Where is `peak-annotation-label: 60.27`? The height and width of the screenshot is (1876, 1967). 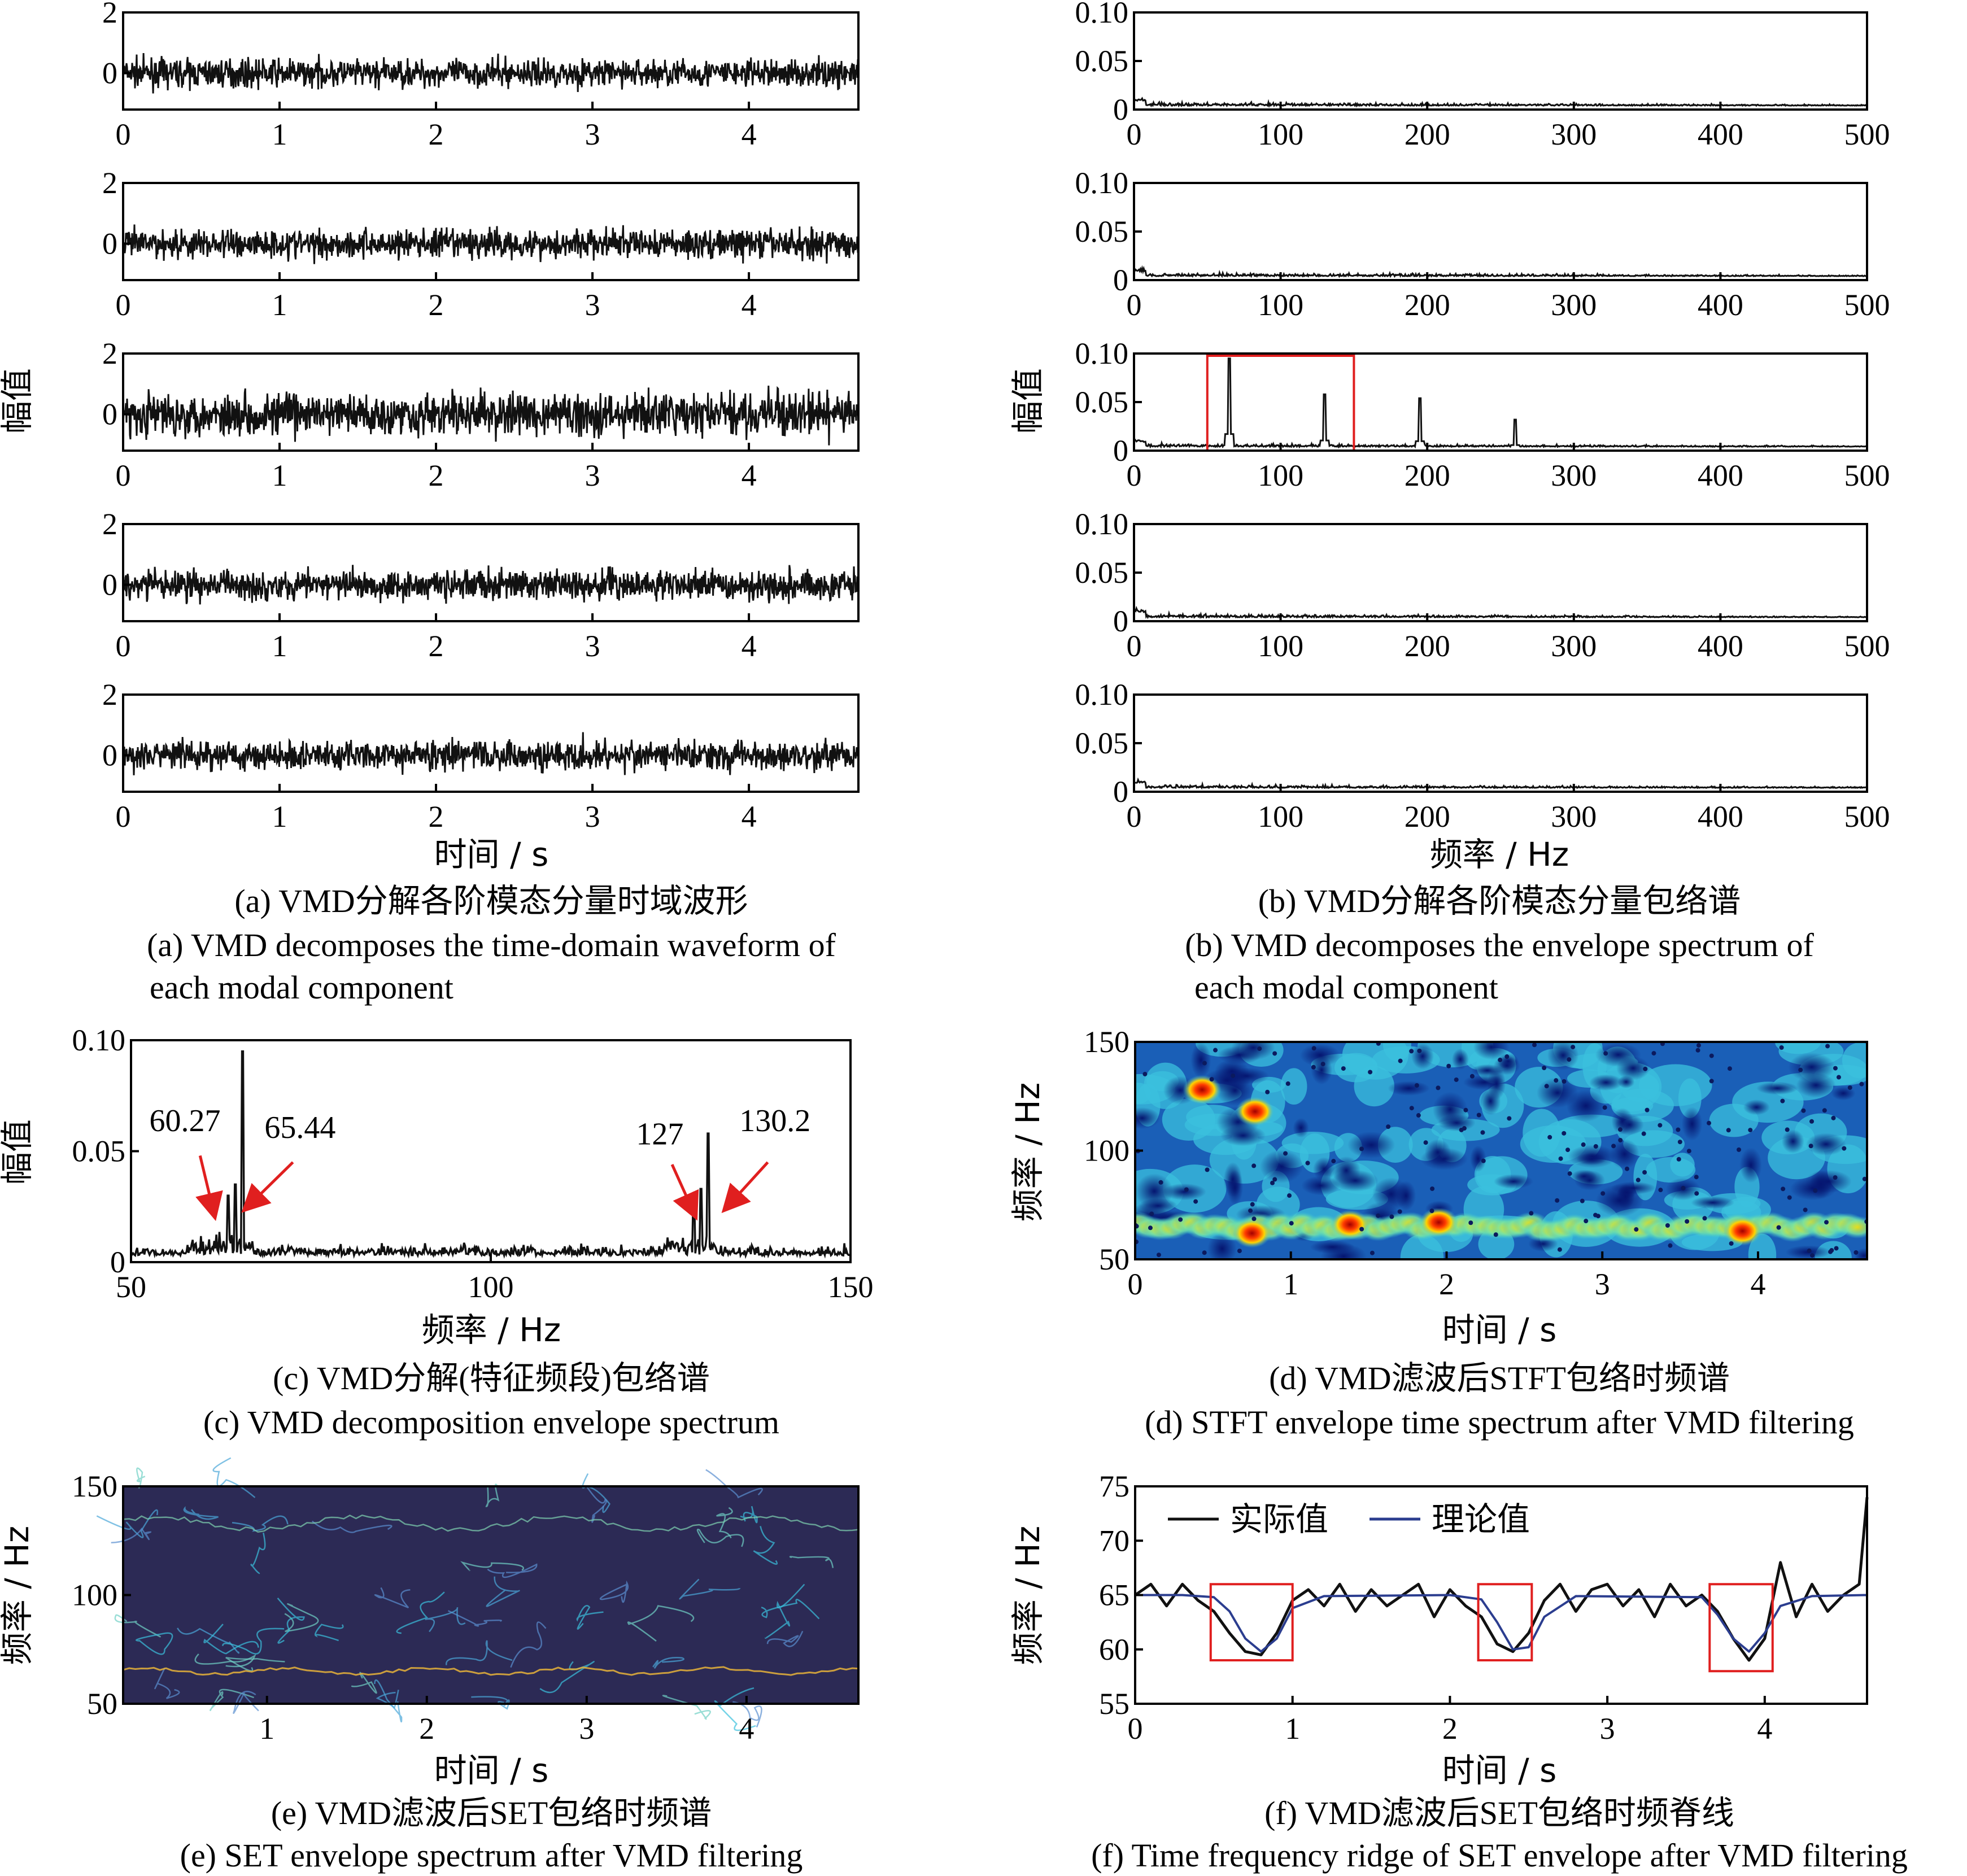 peak-annotation-label: 60.27 is located at coordinates (185, 1120).